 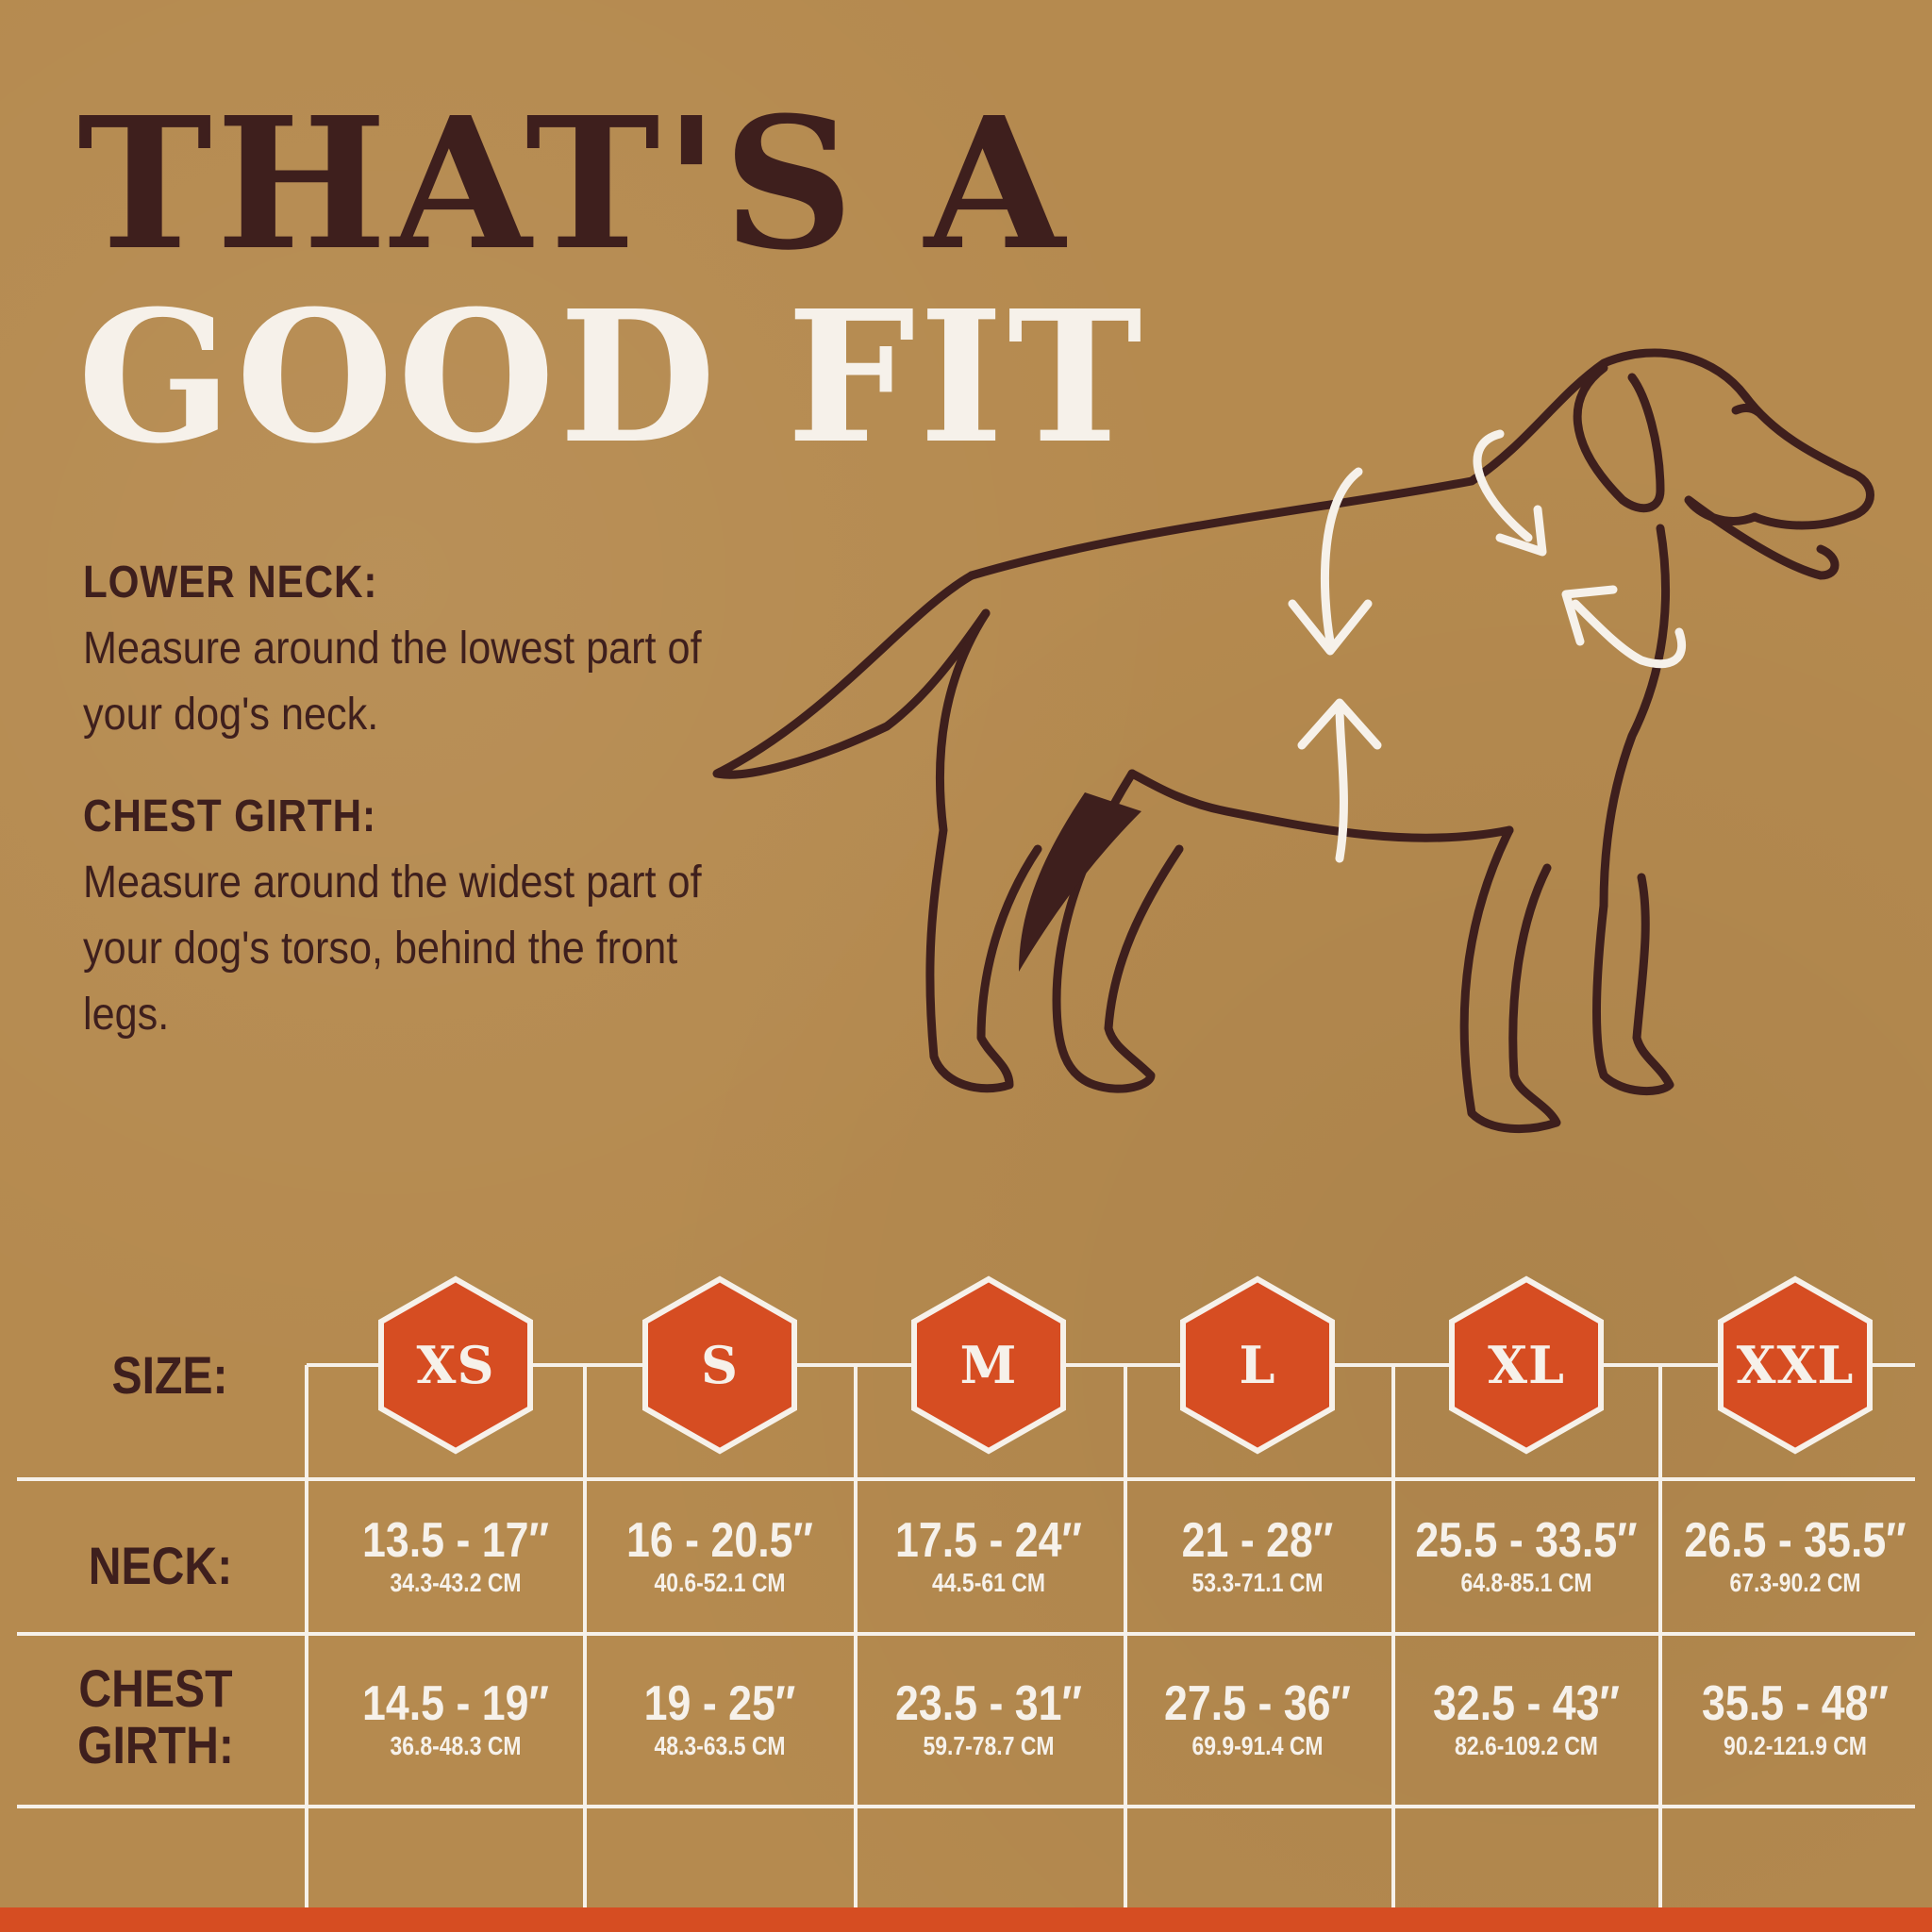 I want to click on size-label: L, so click(x=1258, y=1365).